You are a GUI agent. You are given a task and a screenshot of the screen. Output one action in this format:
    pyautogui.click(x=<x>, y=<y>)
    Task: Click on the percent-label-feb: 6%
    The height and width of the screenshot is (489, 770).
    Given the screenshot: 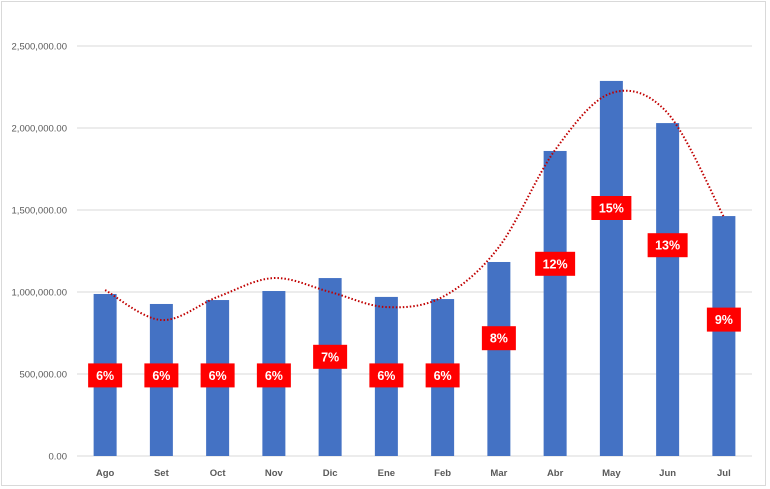 What is the action you would take?
    pyautogui.click(x=442, y=375)
    